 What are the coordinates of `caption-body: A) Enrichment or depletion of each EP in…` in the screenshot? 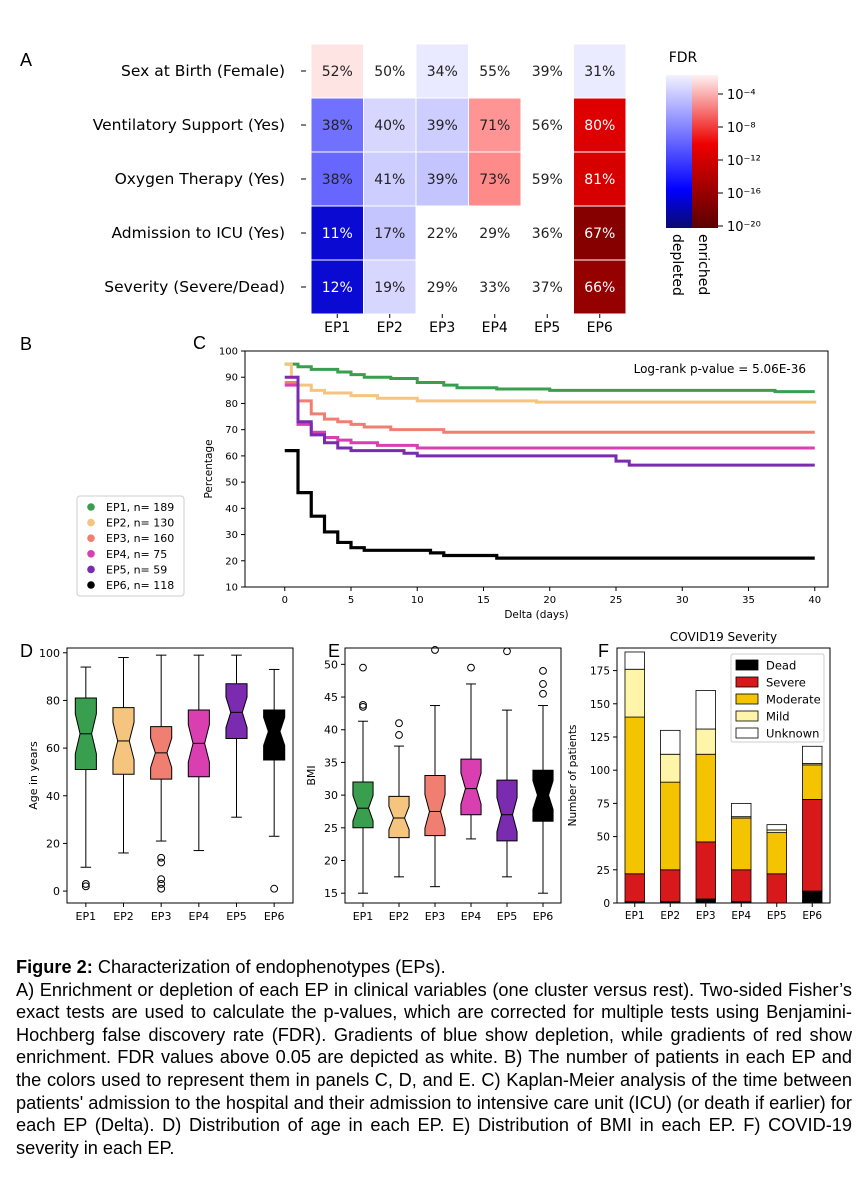 It's located at (434, 1068).